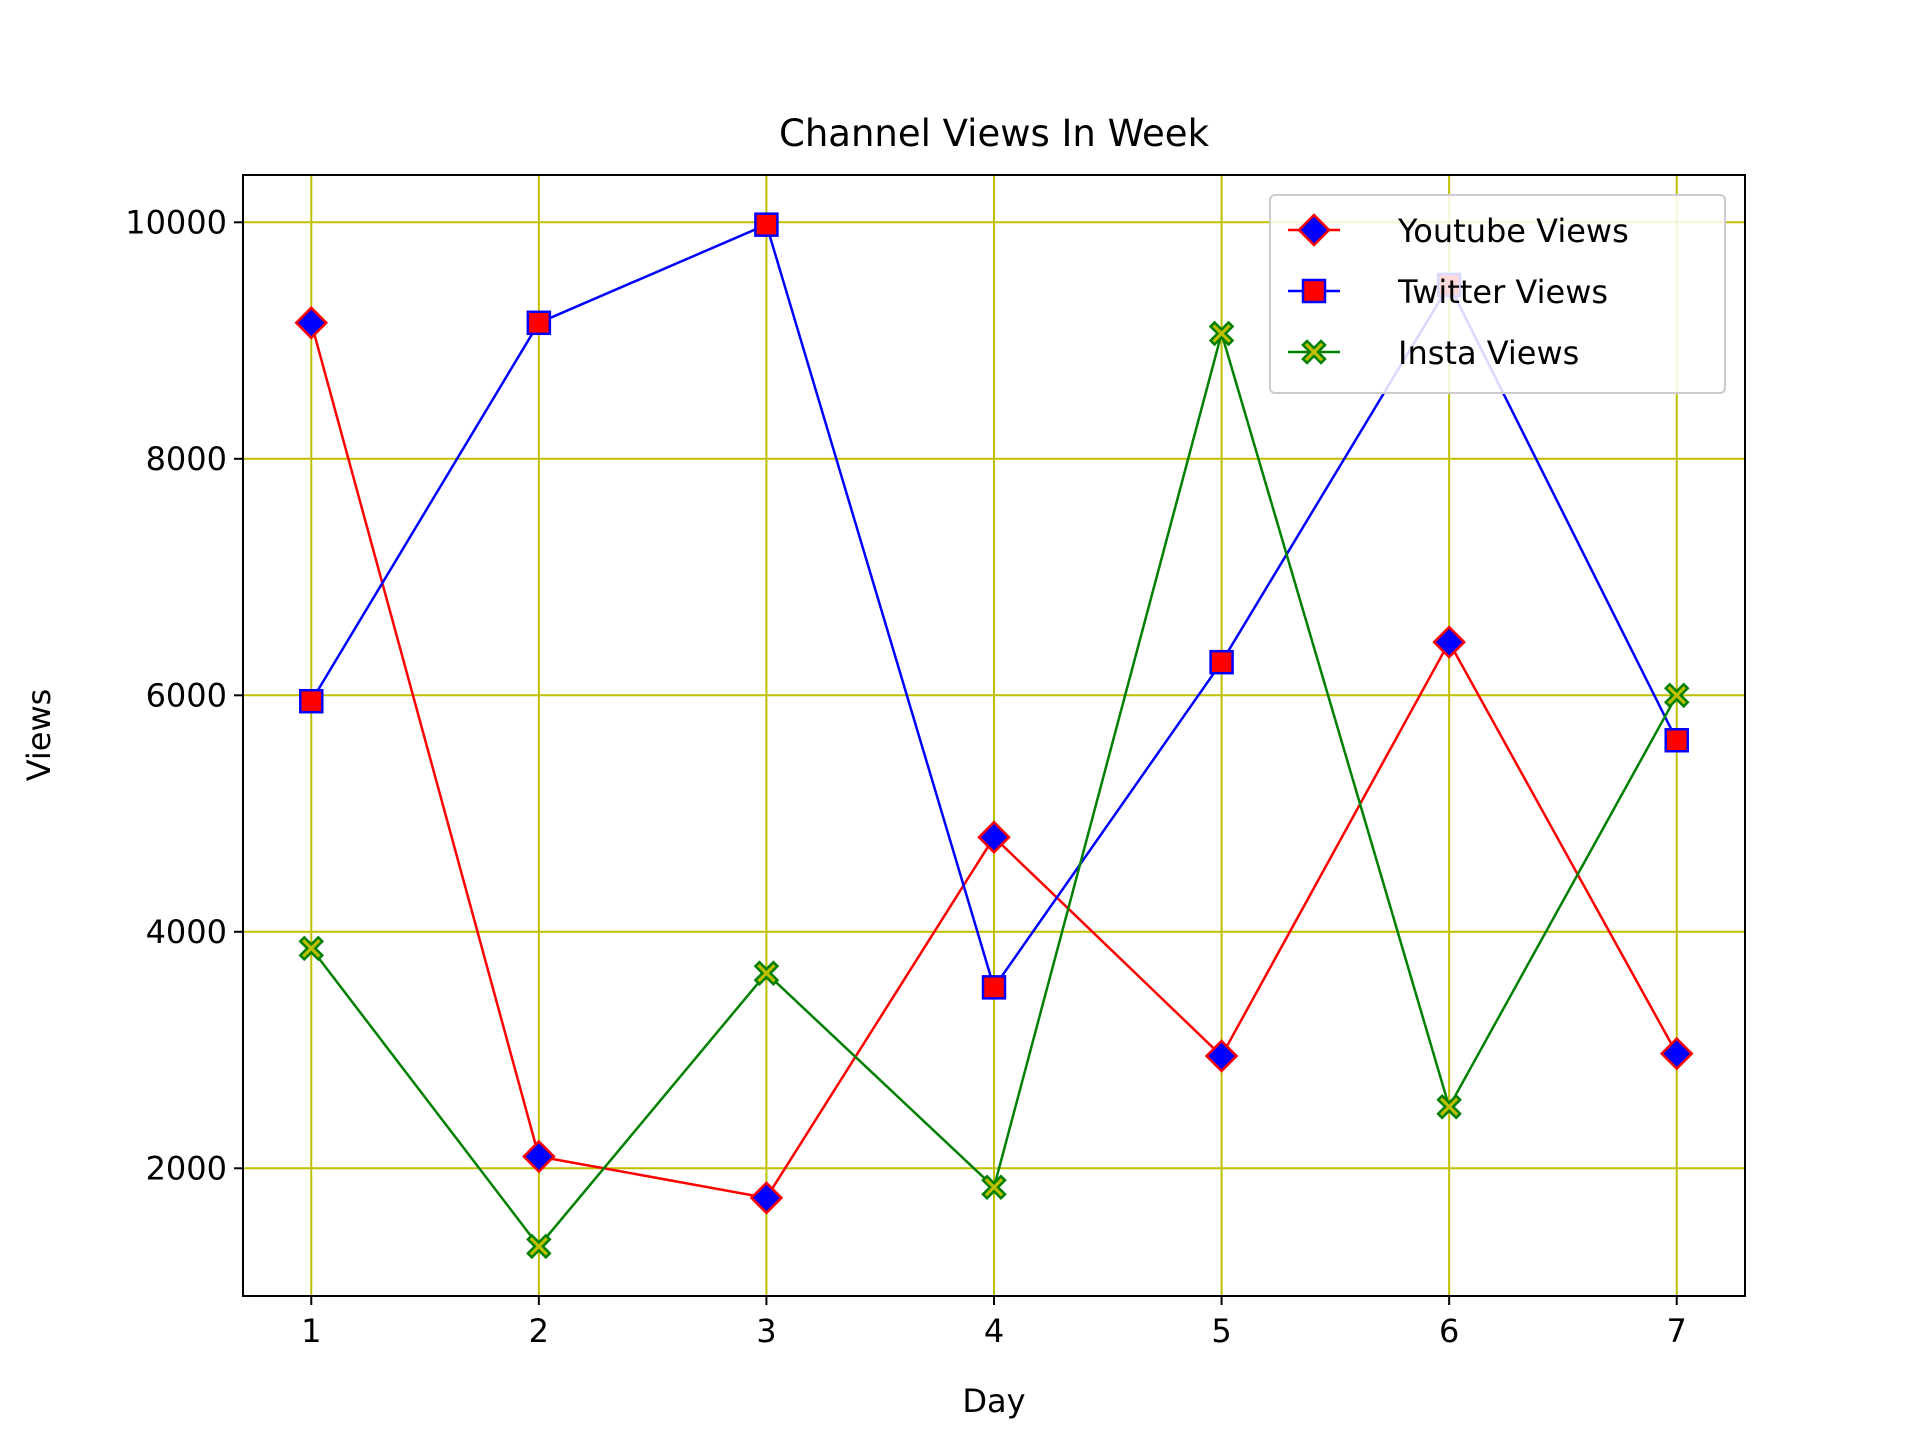 The width and height of the screenshot is (1920, 1444). I want to click on legend-item: Youtube Views, so click(1458, 231).